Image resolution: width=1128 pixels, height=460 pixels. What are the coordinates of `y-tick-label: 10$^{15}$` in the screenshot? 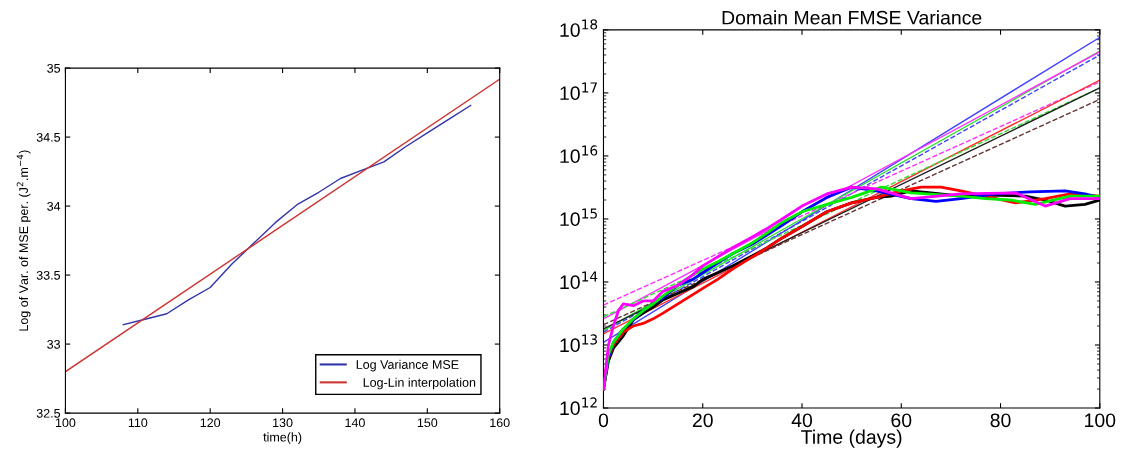 It's located at (578, 217).